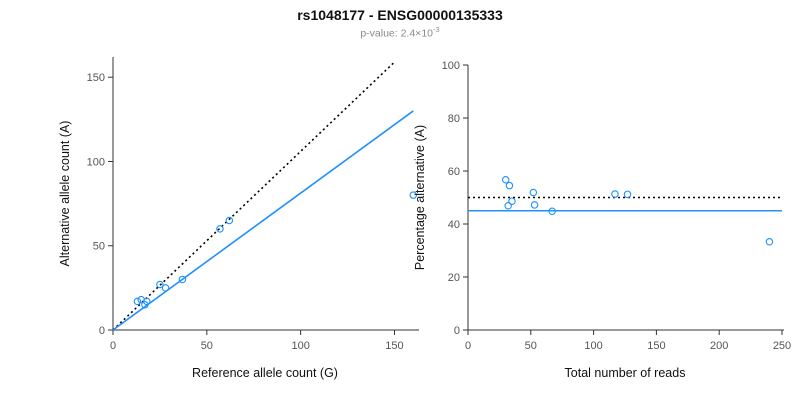 The height and width of the screenshot is (400, 800). Describe the element at coordinates (625, 373) in the screenshot. I see `x-axis-label: Total number of reads` at that location.